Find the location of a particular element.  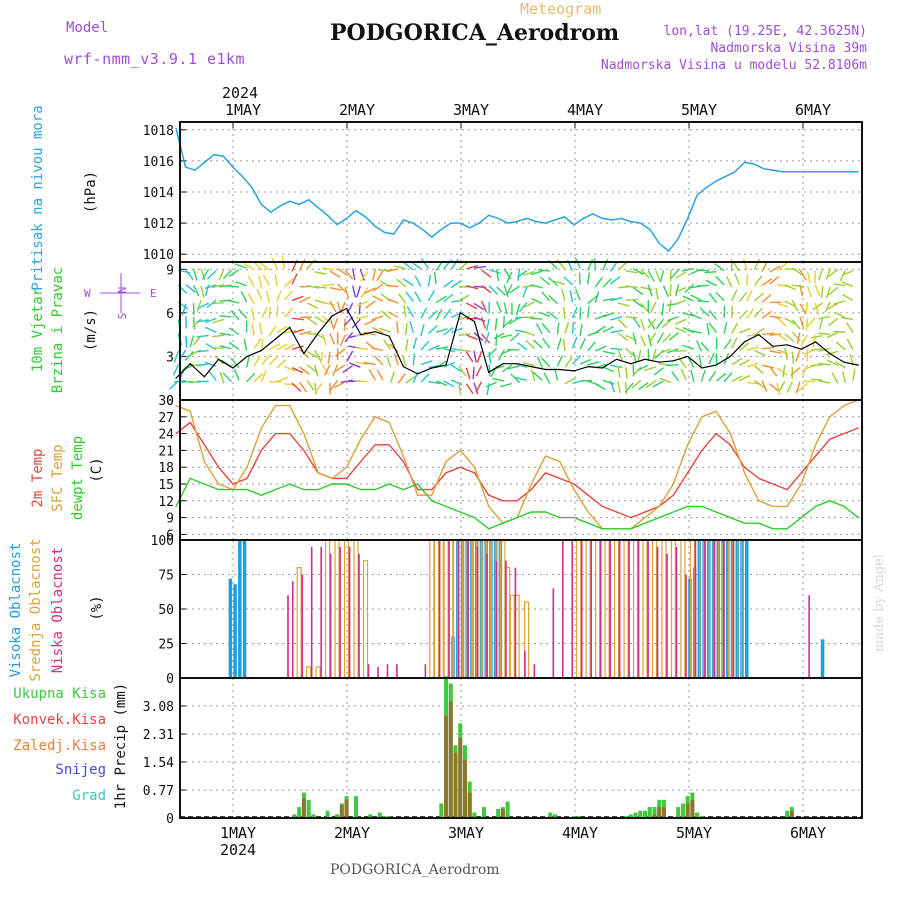

dewpt-temp-line is located at coordinates (517, 503).